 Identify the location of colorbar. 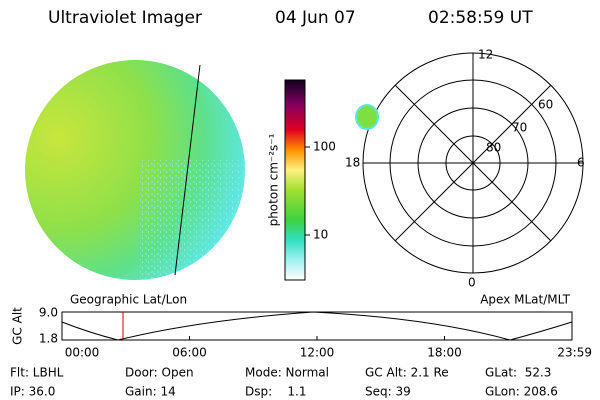
(295, 180).